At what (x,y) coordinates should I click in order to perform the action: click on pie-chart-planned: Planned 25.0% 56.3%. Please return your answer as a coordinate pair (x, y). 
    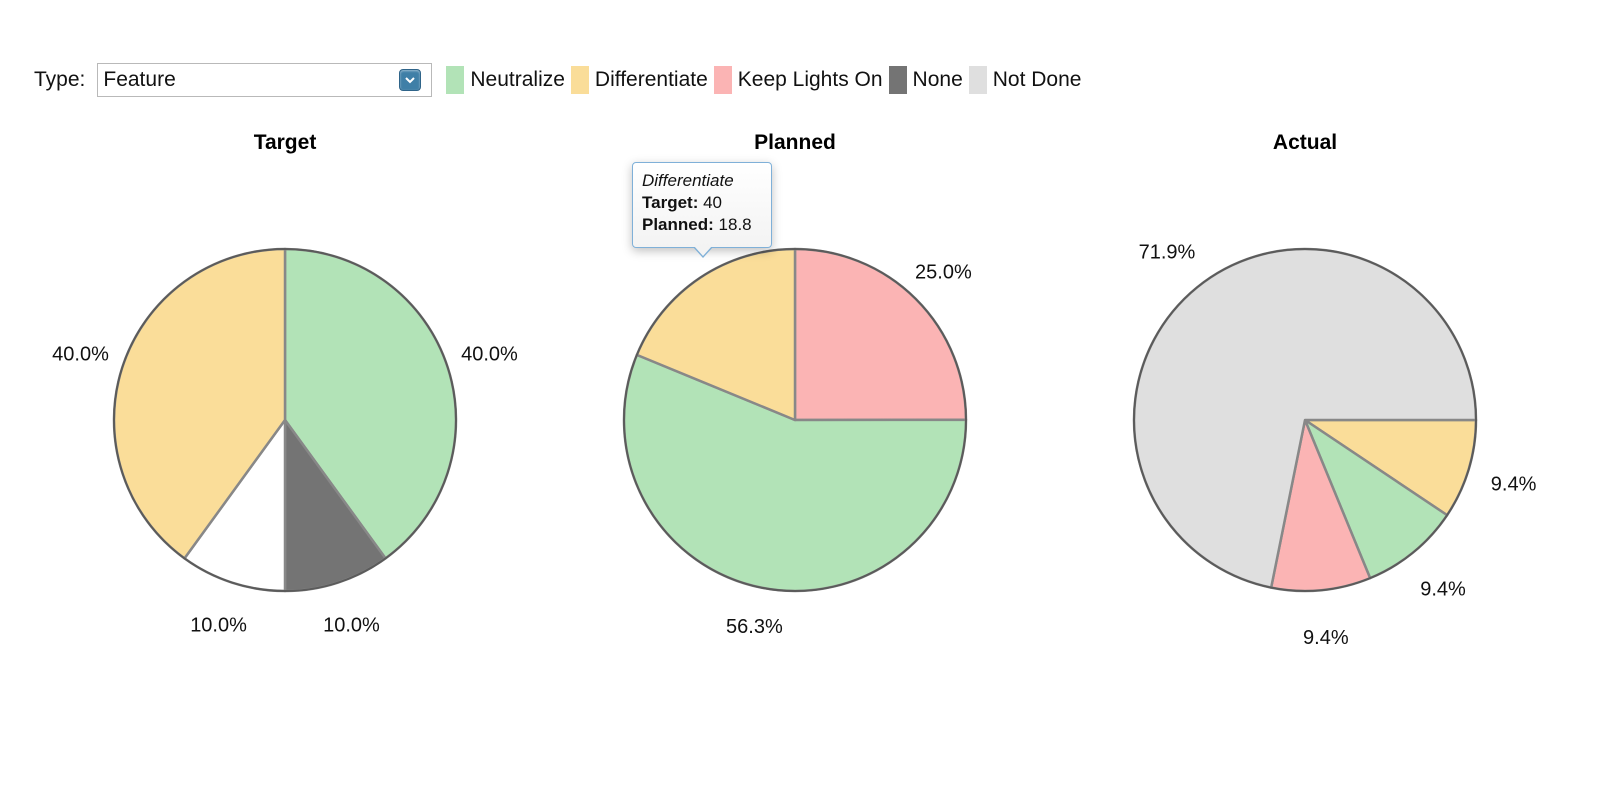
    Looking at the image, I should click on (797, 384).